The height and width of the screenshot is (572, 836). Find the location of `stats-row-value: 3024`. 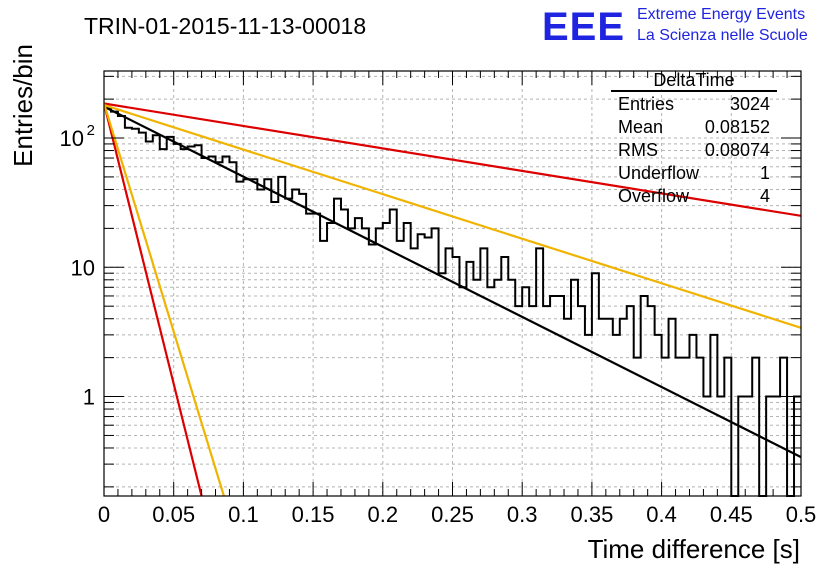

stats-row-value: 3024 is located at coordinates (750, 104).